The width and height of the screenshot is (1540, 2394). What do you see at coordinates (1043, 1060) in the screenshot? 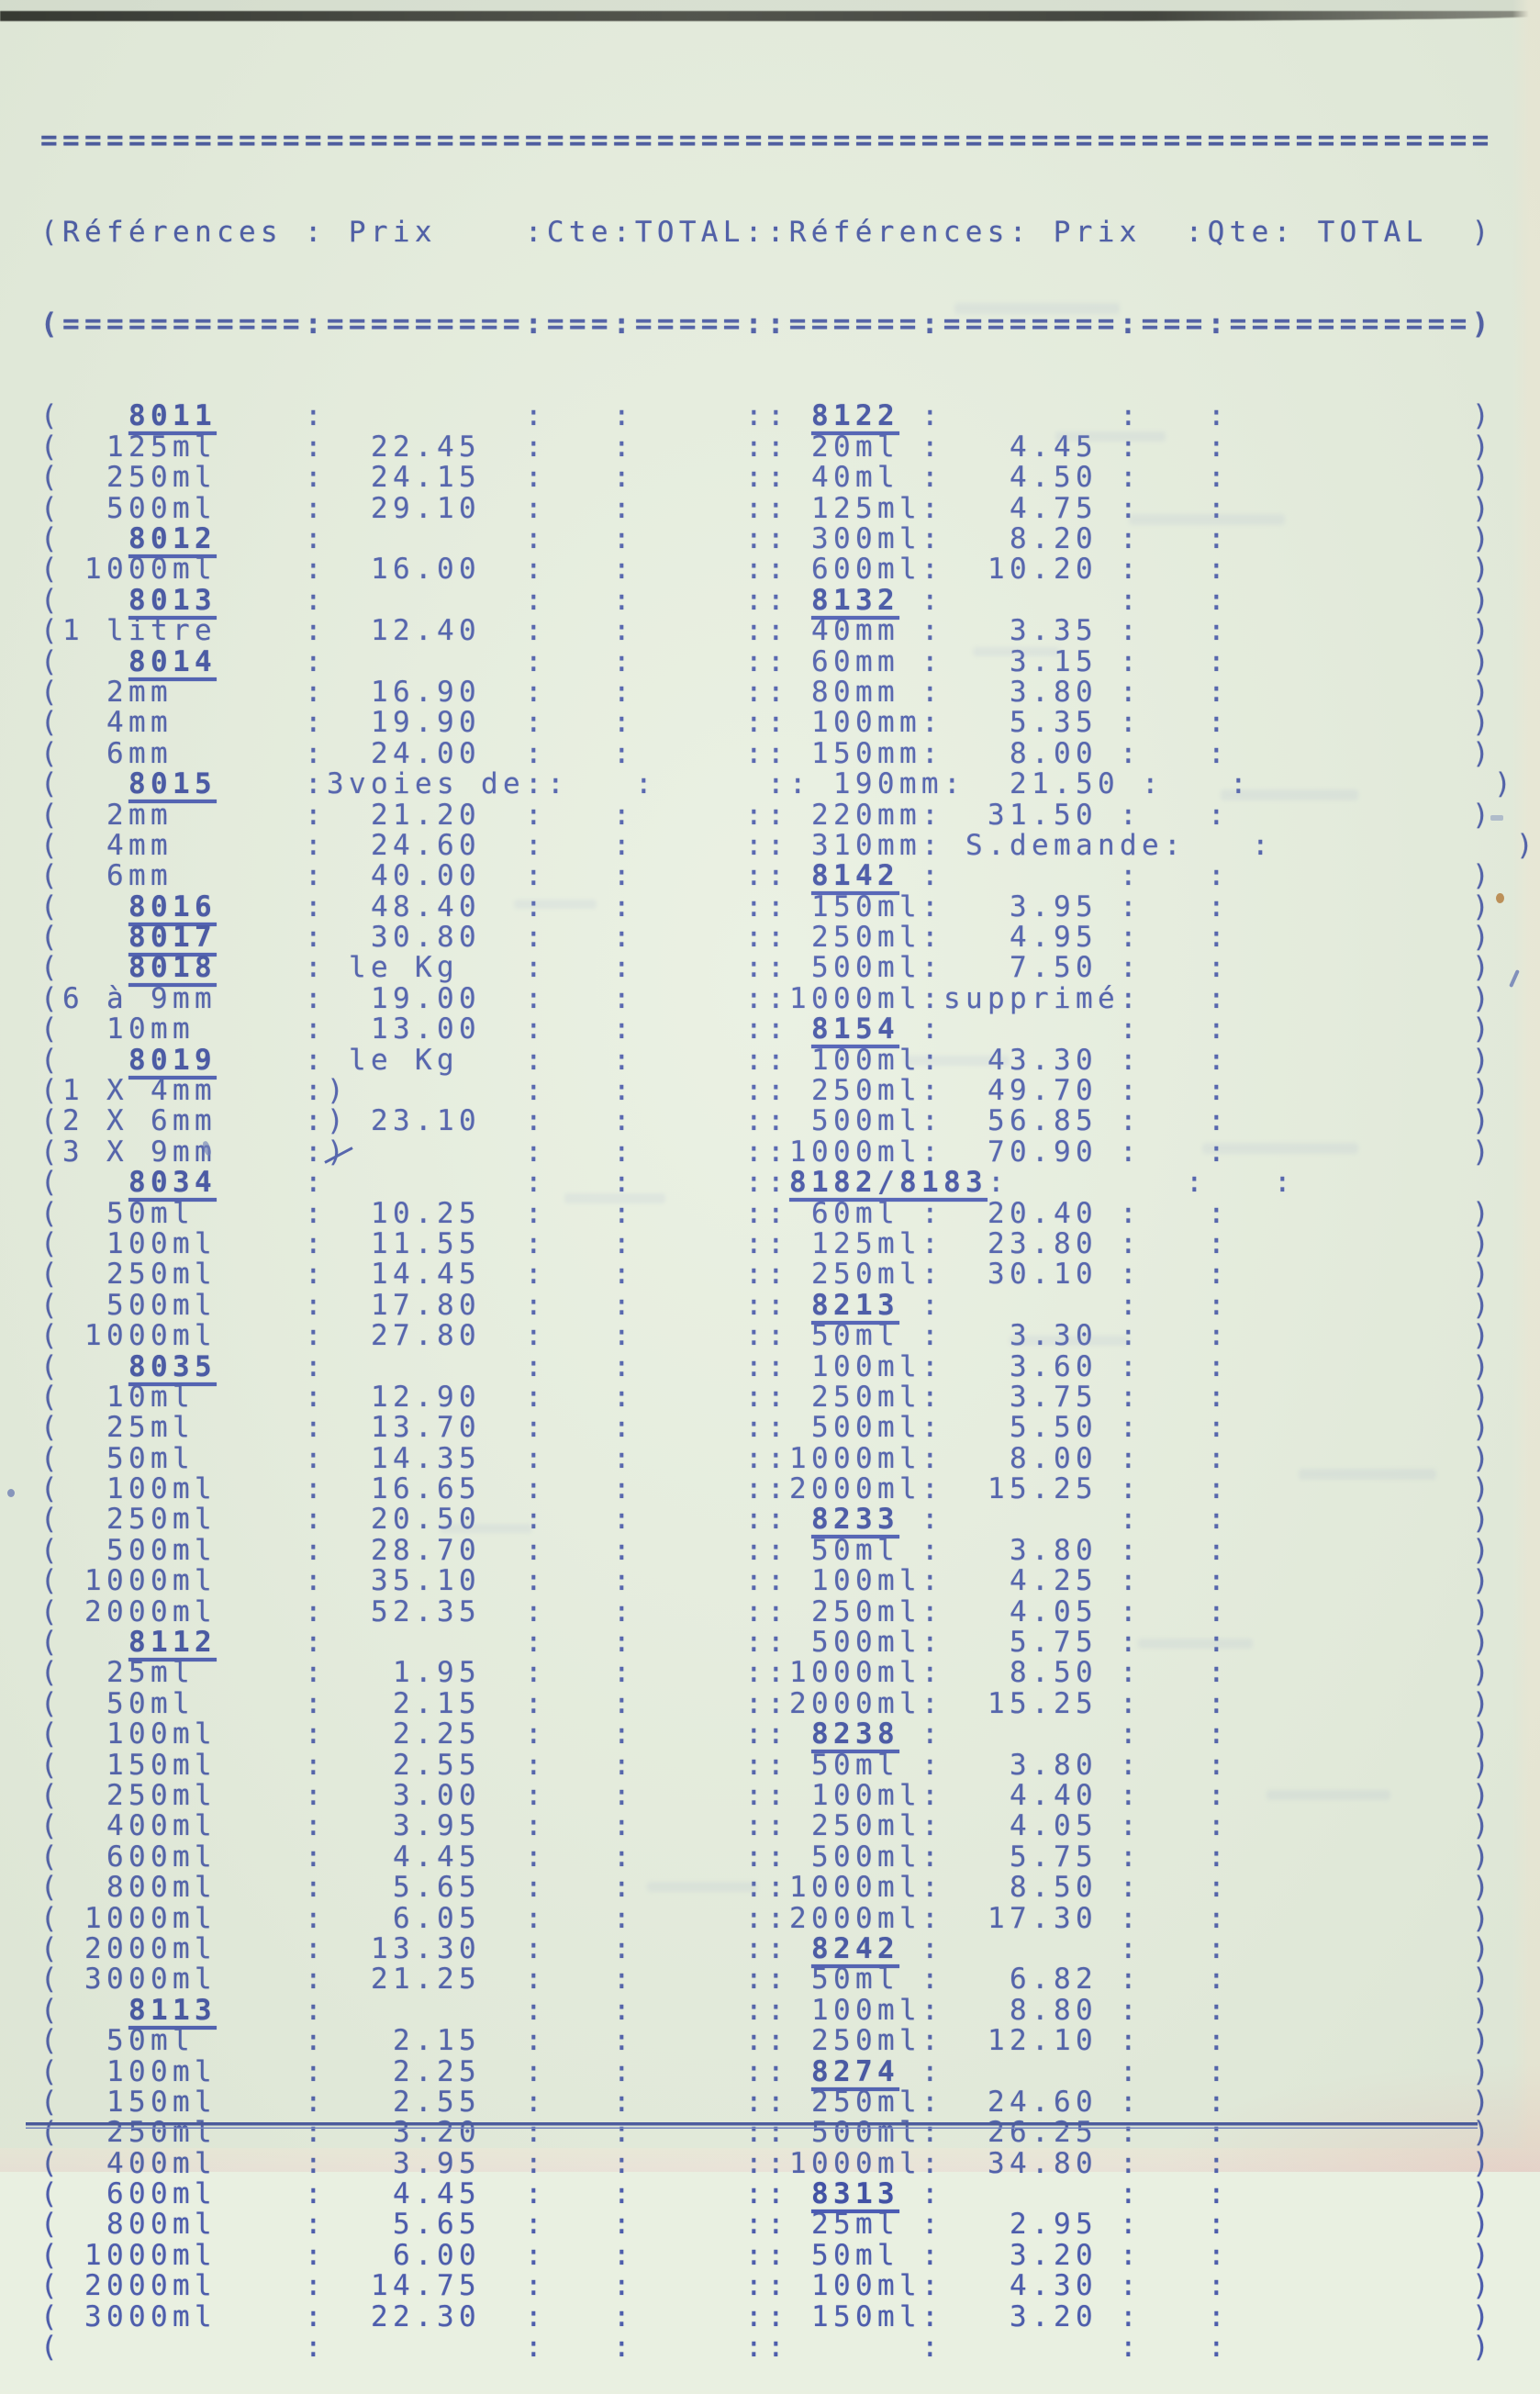
I see `price-value: 43.30` at bounding box center [1043, 1060].